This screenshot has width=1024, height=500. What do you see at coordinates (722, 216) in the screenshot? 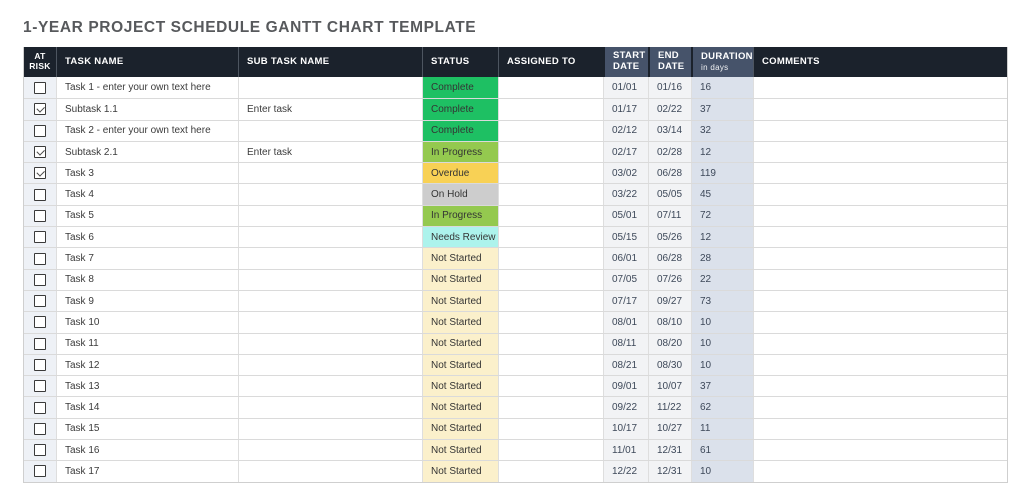
I see `duration-cell: 72` at bounding box center [722, 216].